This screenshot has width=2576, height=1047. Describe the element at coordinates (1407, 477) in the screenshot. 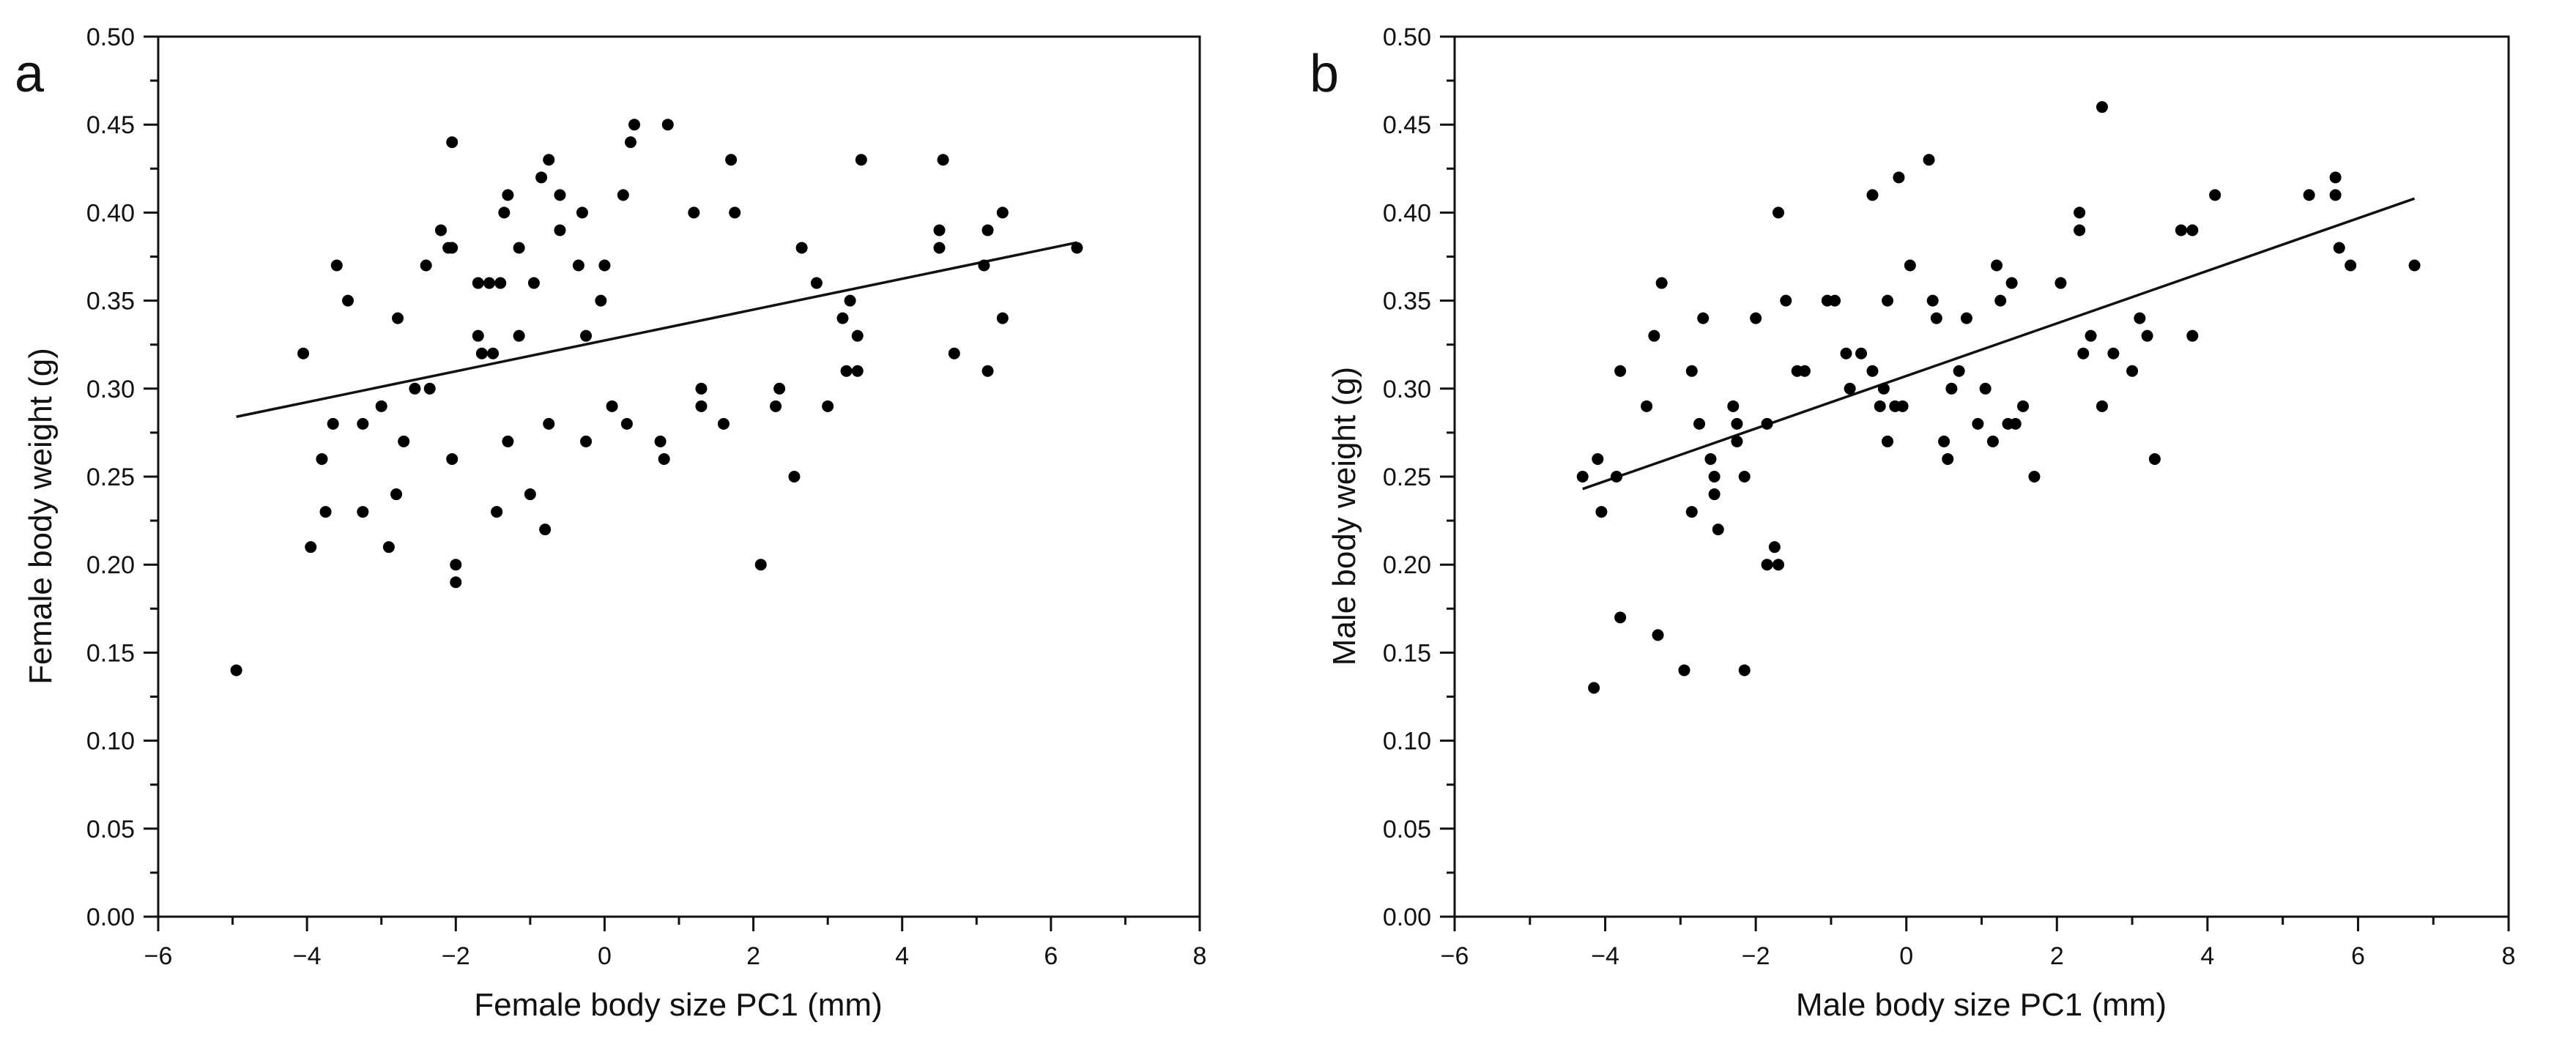

I see `panel-b-y-tick-label: 0.25` at that location.